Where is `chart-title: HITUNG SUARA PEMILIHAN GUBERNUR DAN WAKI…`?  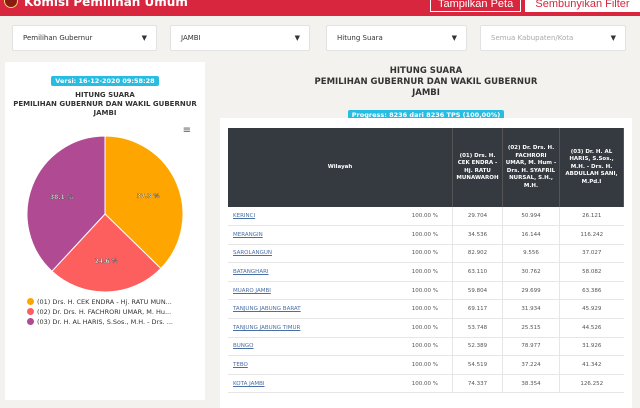
chart-title: HITUNG SUARA PEMILIHAN GUBERNUR DAN WAKI… is located at coordinates (105, 104).